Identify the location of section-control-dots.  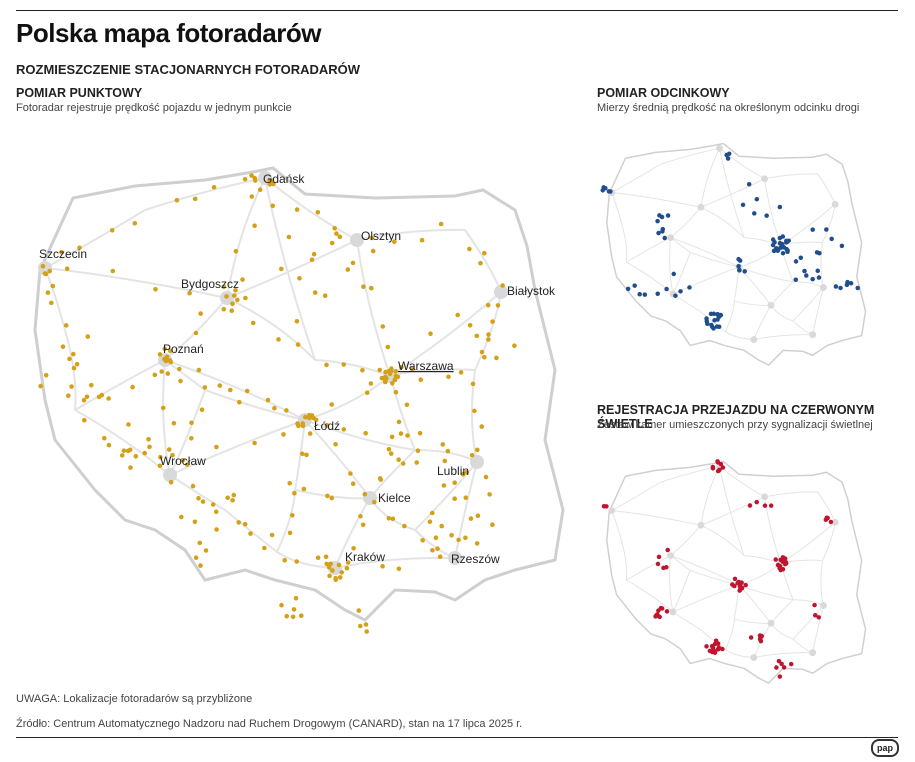
(730, 241).